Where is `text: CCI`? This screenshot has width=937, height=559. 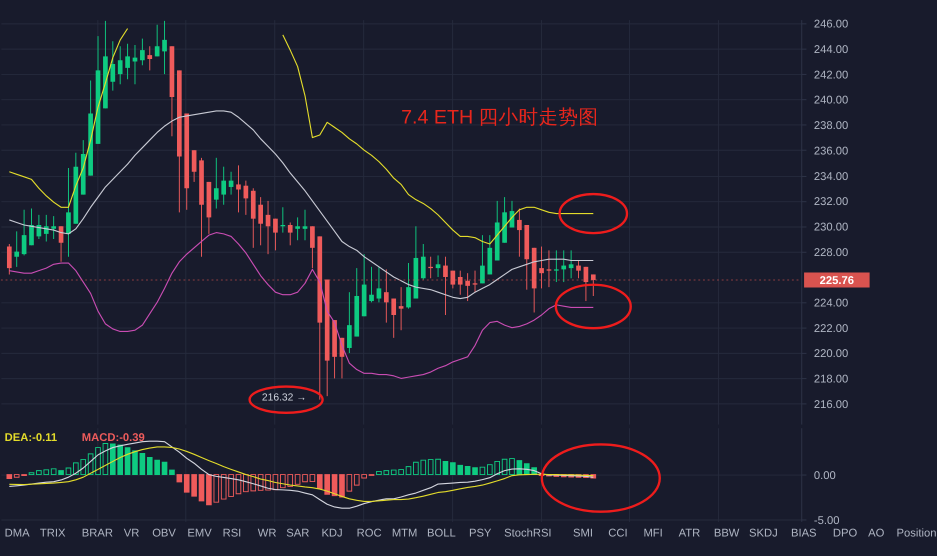
text: CCI is located at coordinates (618, 533).